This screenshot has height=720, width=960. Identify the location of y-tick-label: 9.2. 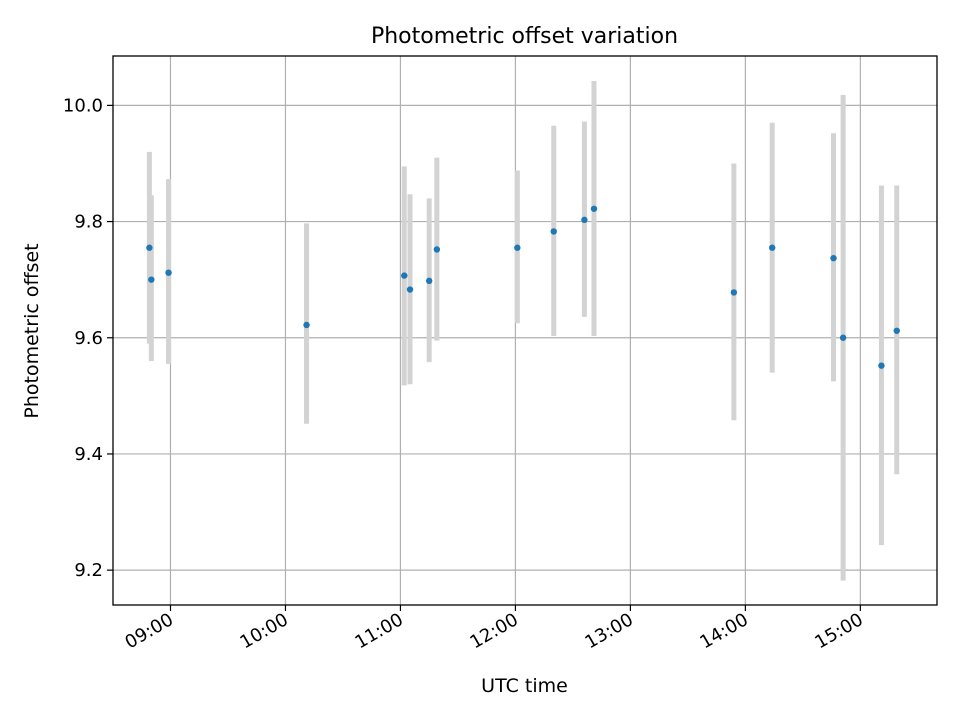
(88, 570).